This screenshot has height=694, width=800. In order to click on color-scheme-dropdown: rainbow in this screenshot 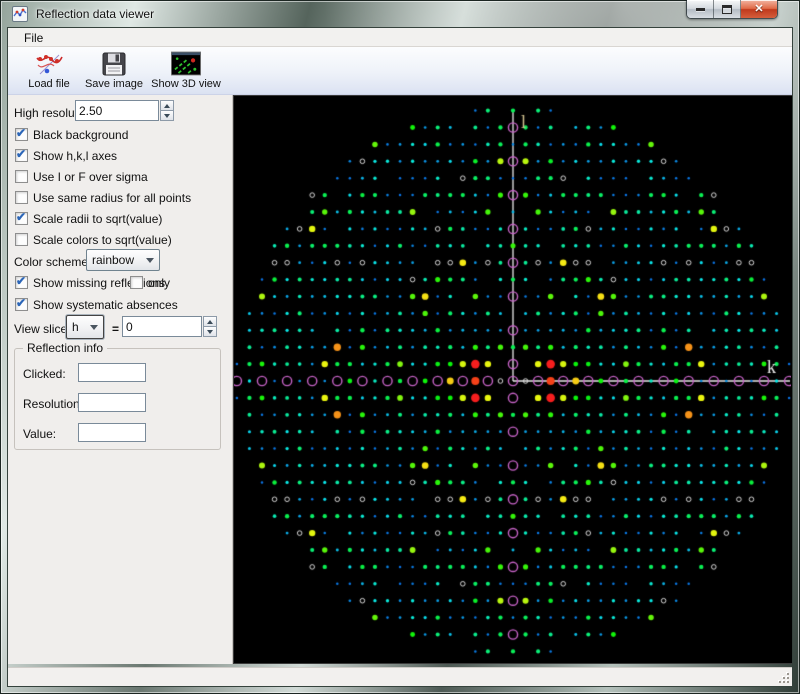, I will do `click(123, 260)`.